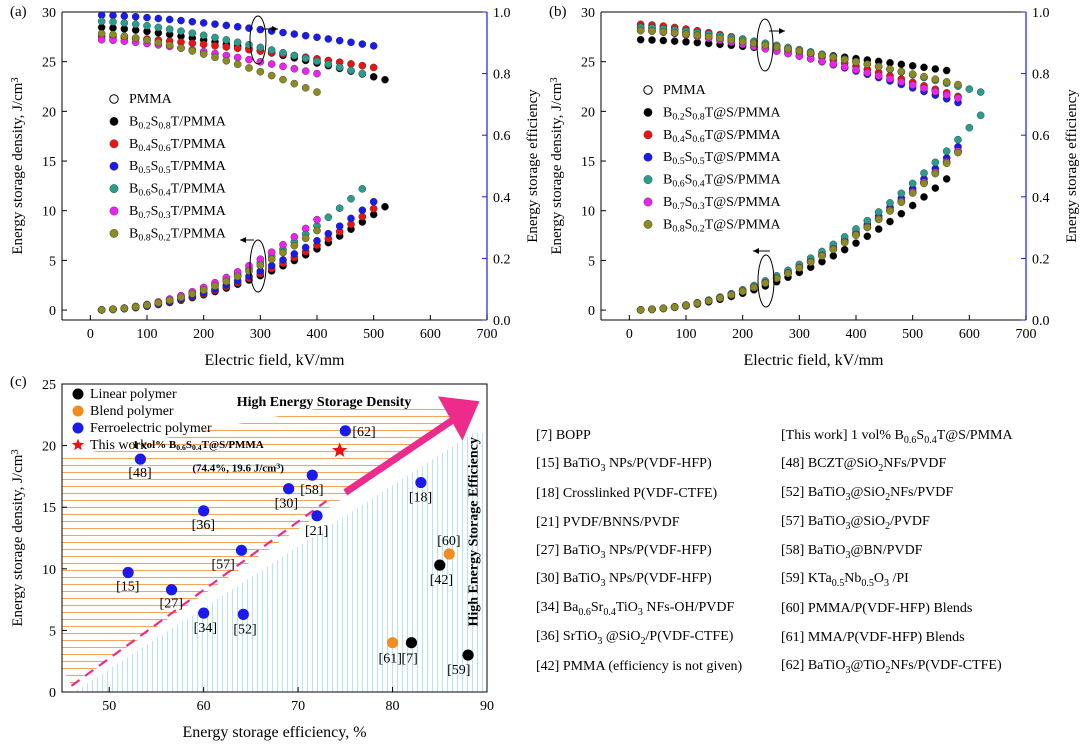 The width and height of the screenshot is (1080, 746). What do you see at coordinates (49, 212) in the screenshot?
I see `y-tick-label-left: 10` at bounding box center [49, 212].